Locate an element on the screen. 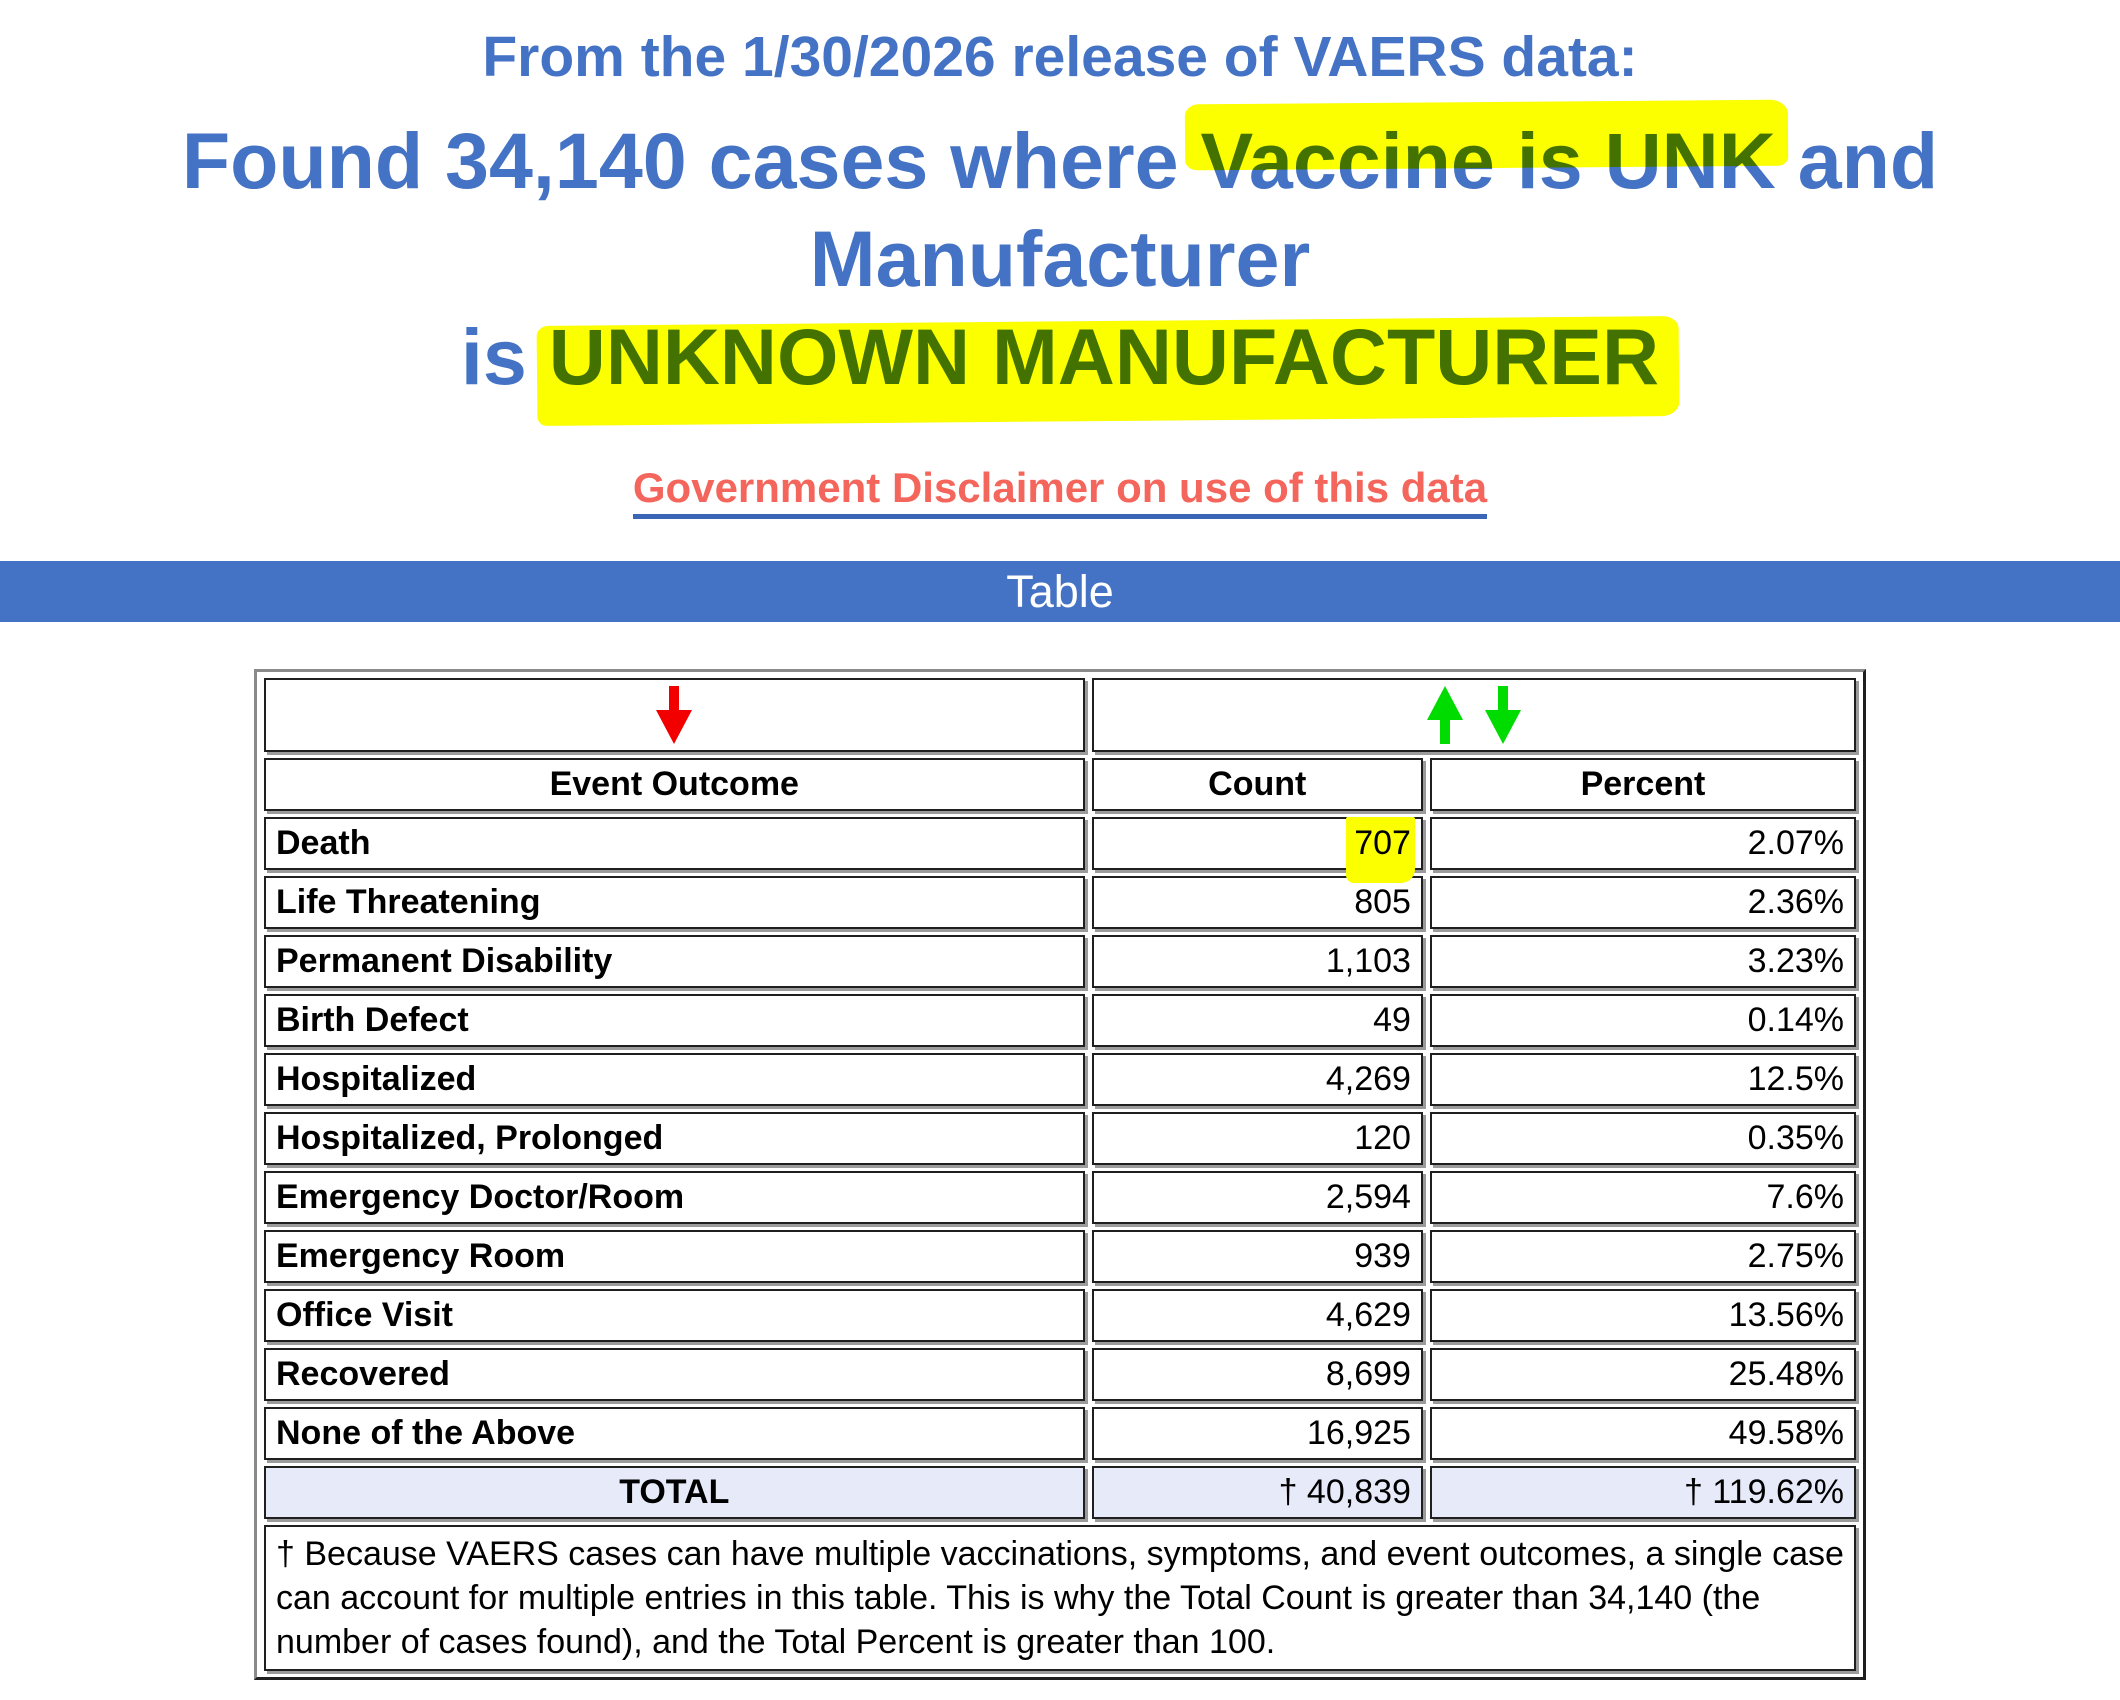 Image resolution: width=2120 pixels, height=1700 pixels. total-percent-cell: † 119.62% is located at coordinates (1642, 1492).